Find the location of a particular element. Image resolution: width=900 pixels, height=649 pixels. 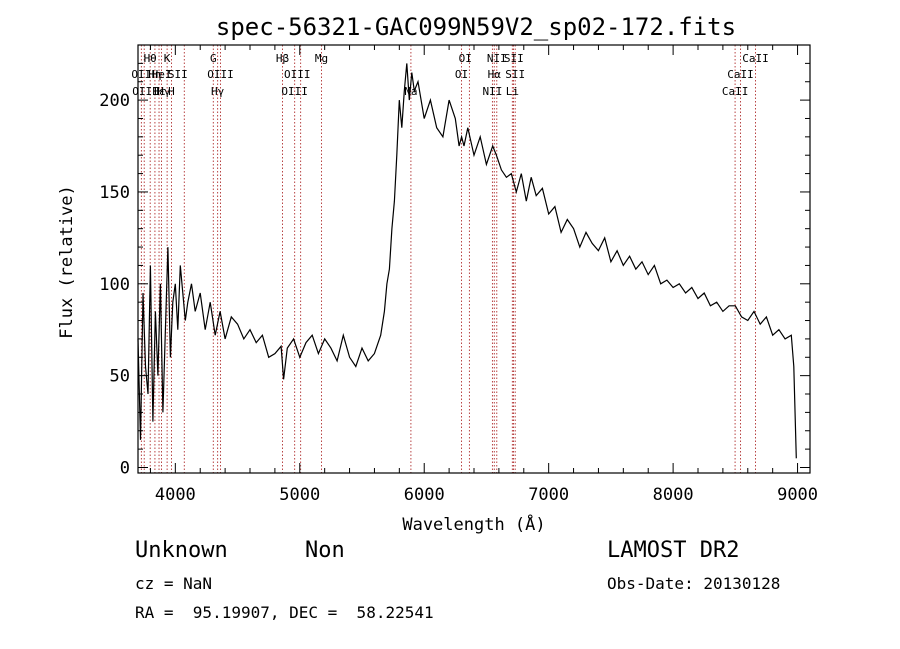

x-axis-label: Wavelength (Å) is located at coordinates (473, 524).